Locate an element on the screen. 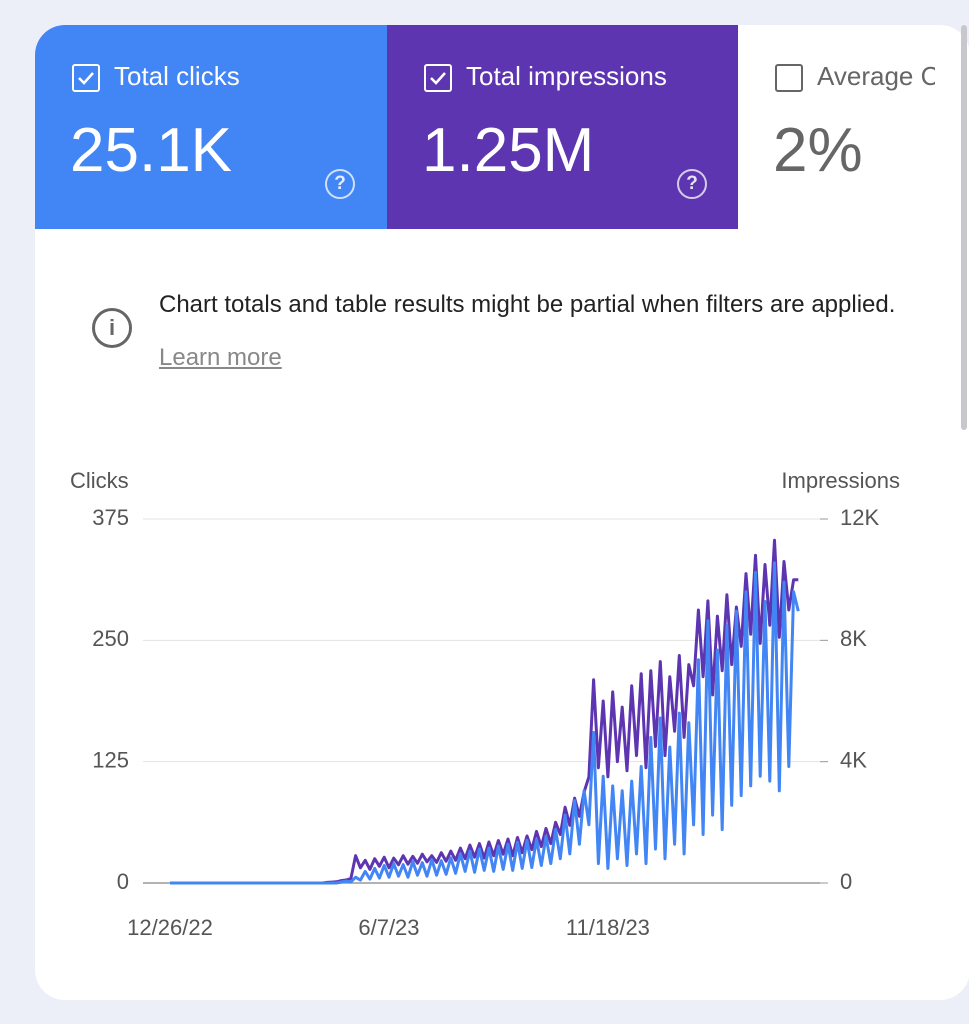 Image resolution: width=969 pixels, height=1024 pixels. info-icon: i is located at coordinates (112, 328).